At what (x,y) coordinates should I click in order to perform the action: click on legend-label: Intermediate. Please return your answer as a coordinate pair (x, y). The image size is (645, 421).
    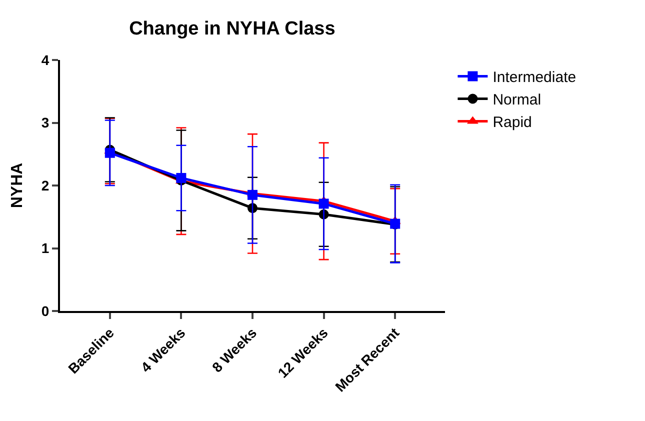
    Looking at the image, I should click on (534, 77).